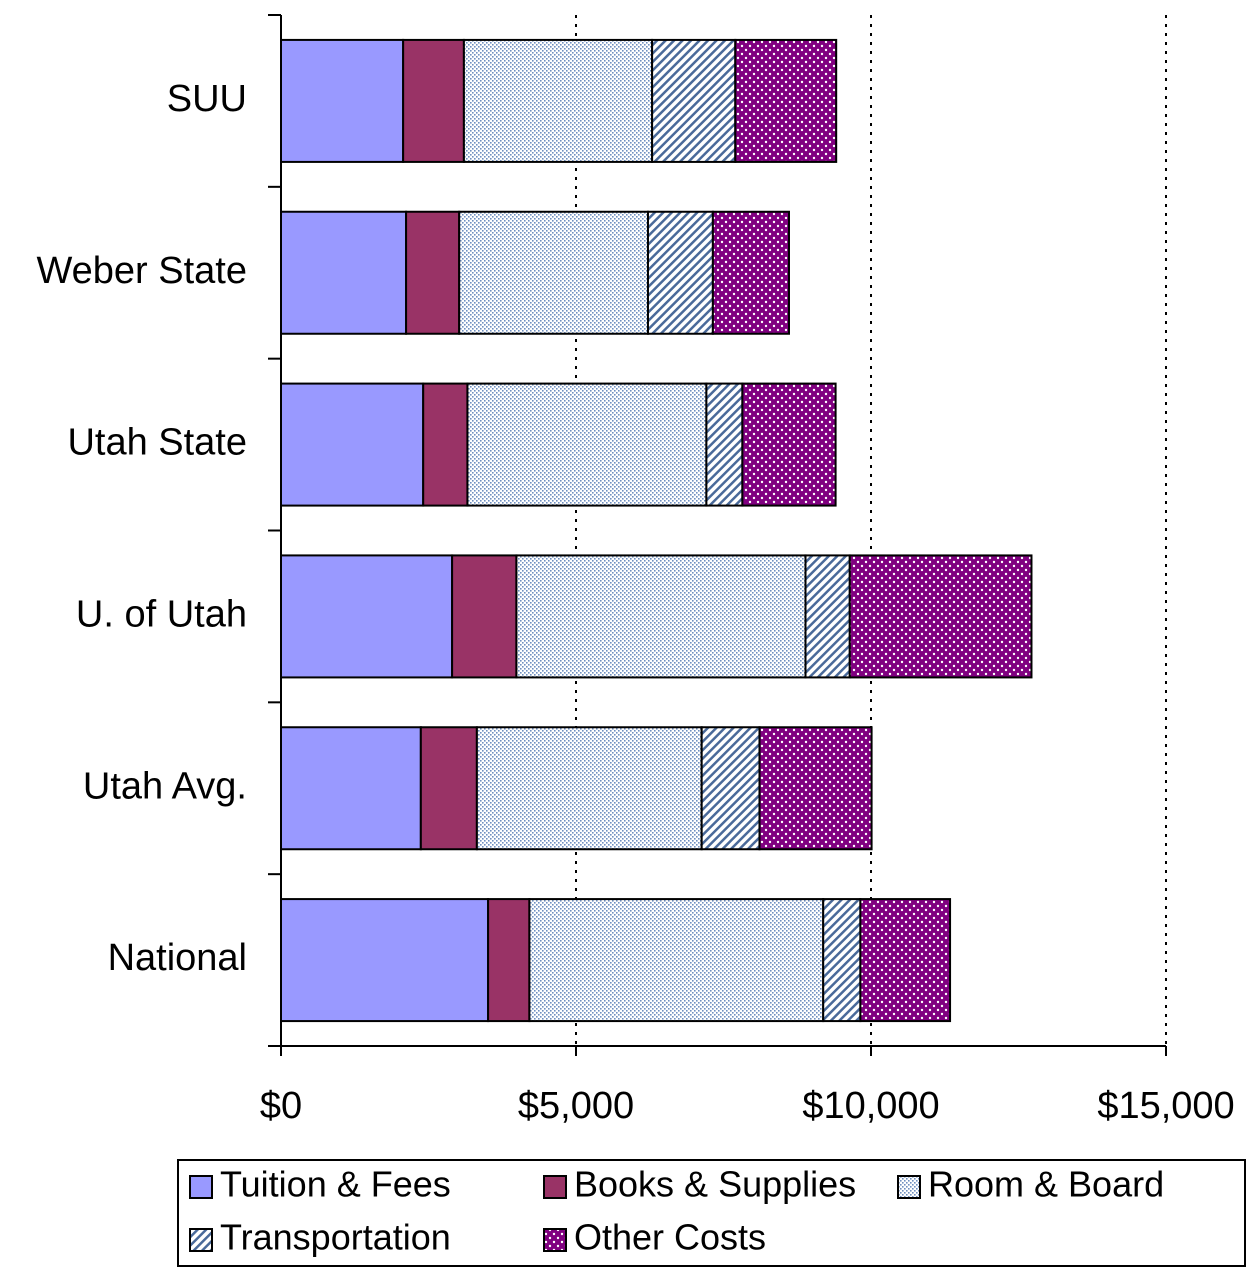 Image resolution: width=1247 pixels, height=1273 pixels. Describe the element at coordinates (335, 1237) in the screenshot. I see `legend-label: Transportation` at that location.